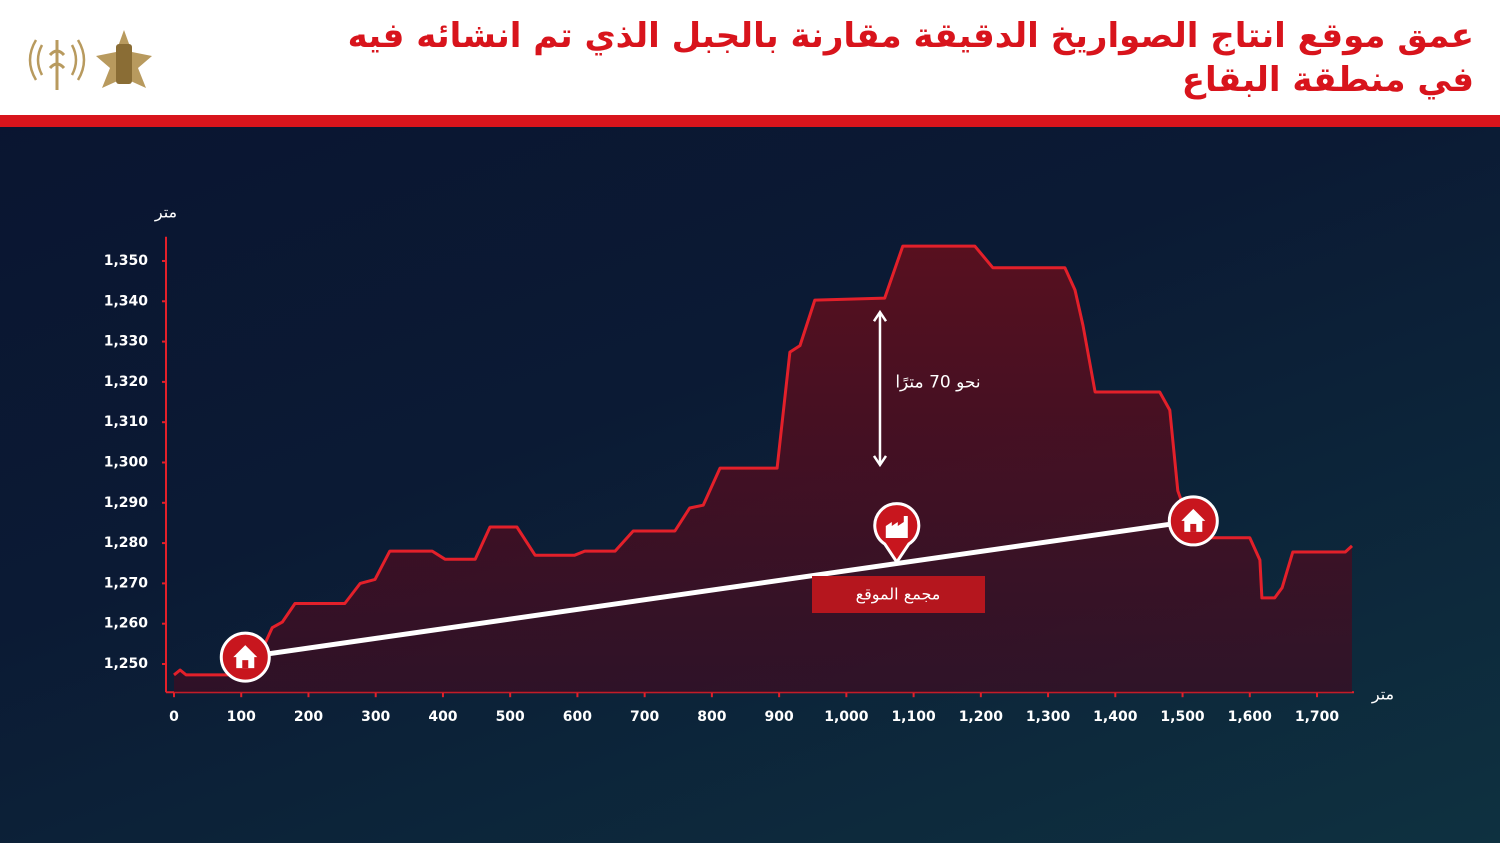 Image resolution: width=1500 pixels, height=843 pixels. I want to click on x-tick-label: 500, so click(510, 717).